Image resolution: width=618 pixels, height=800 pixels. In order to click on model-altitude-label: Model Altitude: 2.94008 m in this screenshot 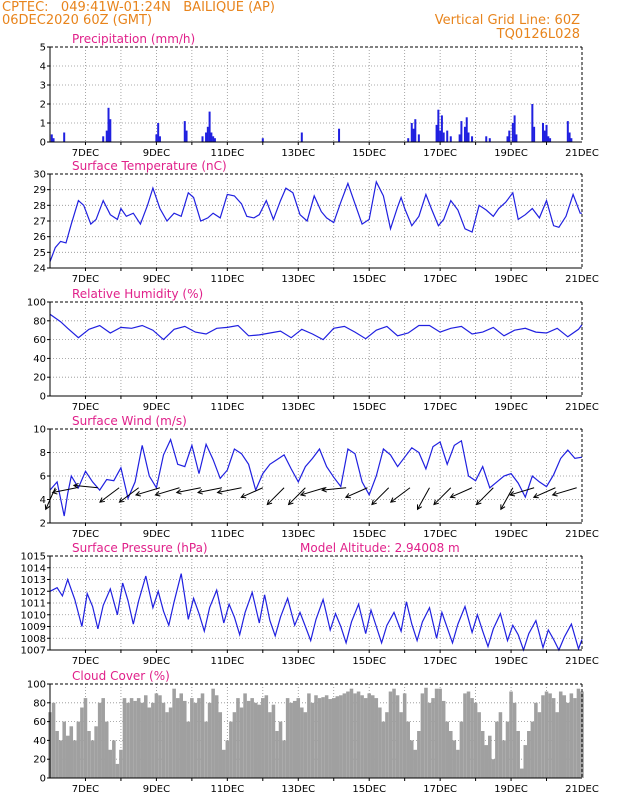, I will do `click(380, 548)`.